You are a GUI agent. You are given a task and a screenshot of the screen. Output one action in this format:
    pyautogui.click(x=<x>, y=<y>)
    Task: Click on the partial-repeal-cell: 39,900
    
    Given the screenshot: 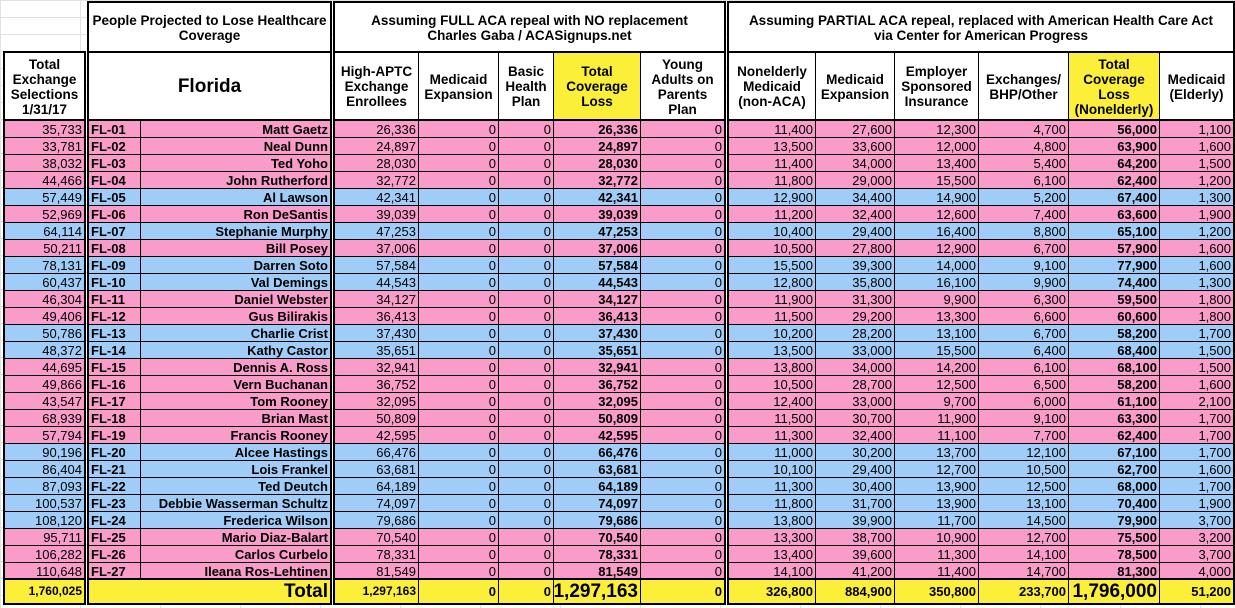 What is the action you would take?
    pyautogui.click(x=855, y=520)
    